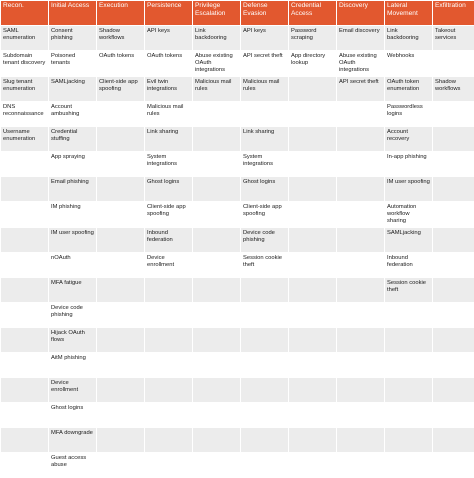  Describe the element at coordinates (24, 89) in the screenshot. I see `technique-cell: Slug tenant enumeration` at that location.